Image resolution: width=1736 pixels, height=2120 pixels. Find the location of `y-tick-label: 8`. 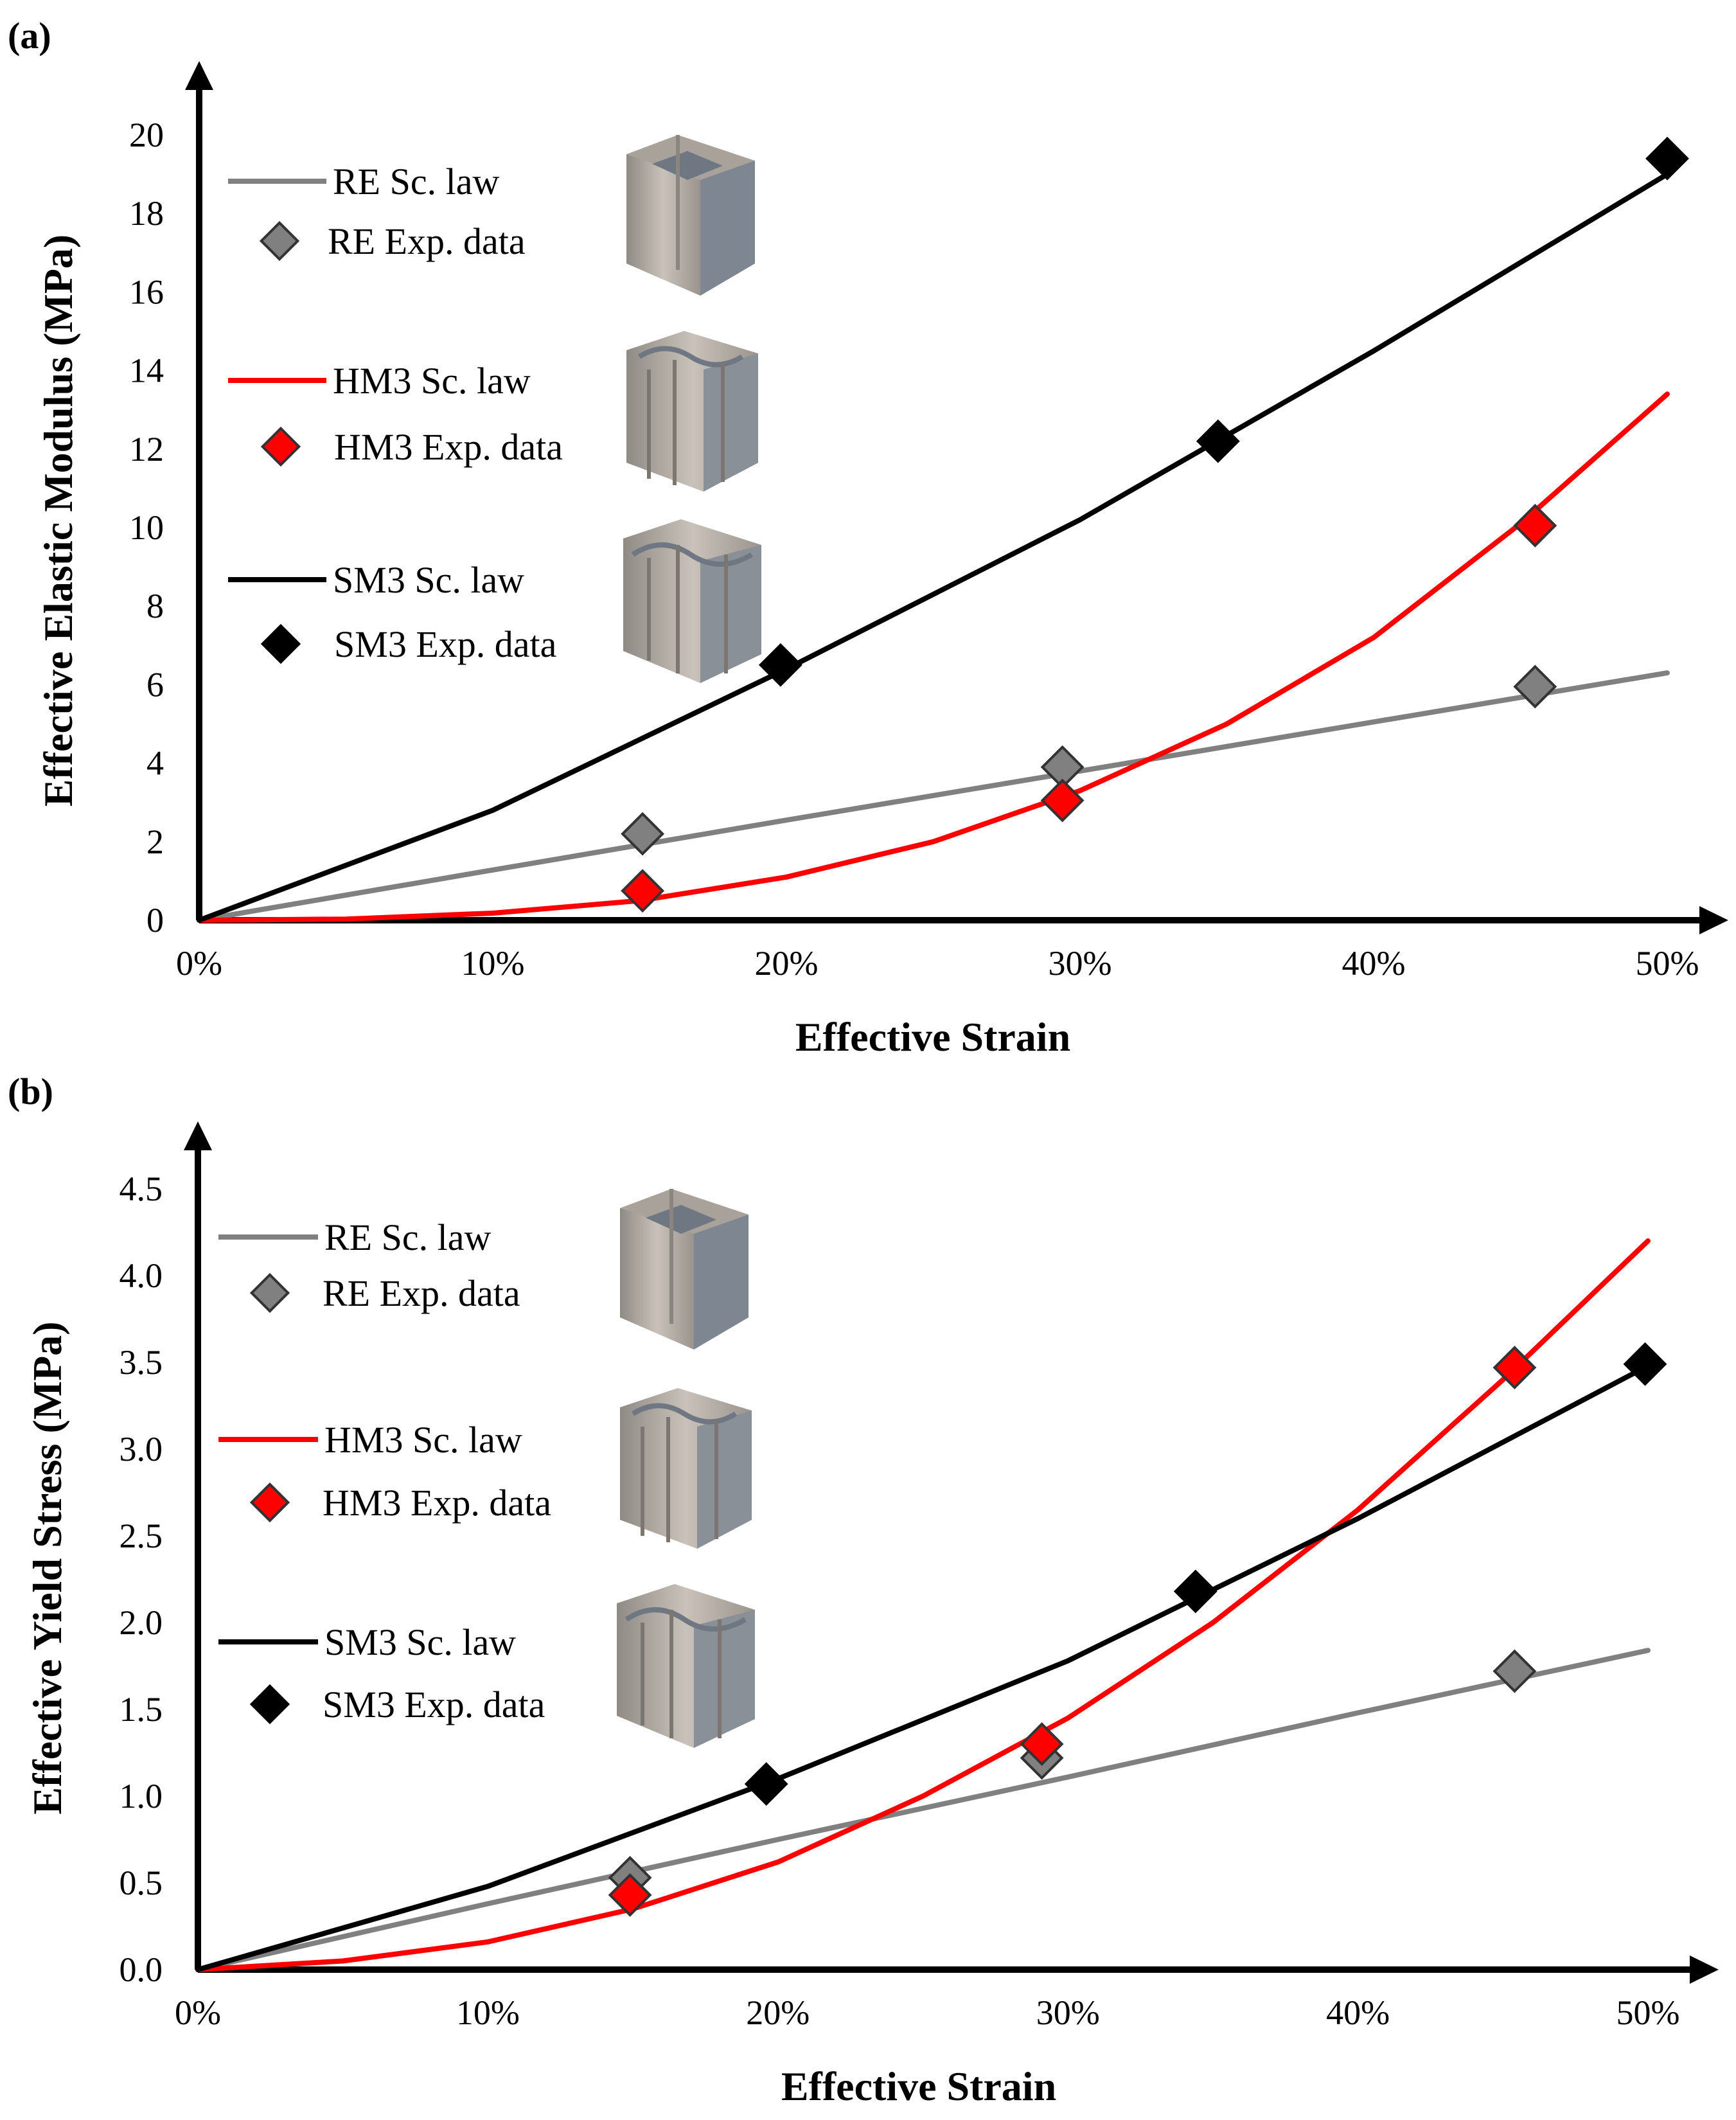

y-tick-label: 8 is located at coordinates (155, 606).